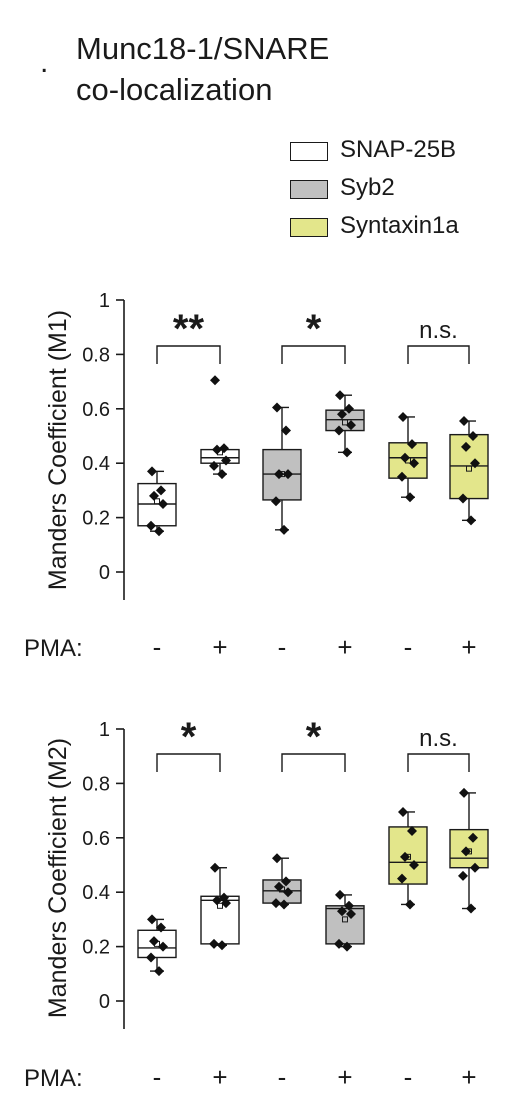 The image size is (510, 1117). Describe the element at coordinates (398, 149) in the screenshot. I see `legend-label-snap25b: SNAP-25B` at that location.